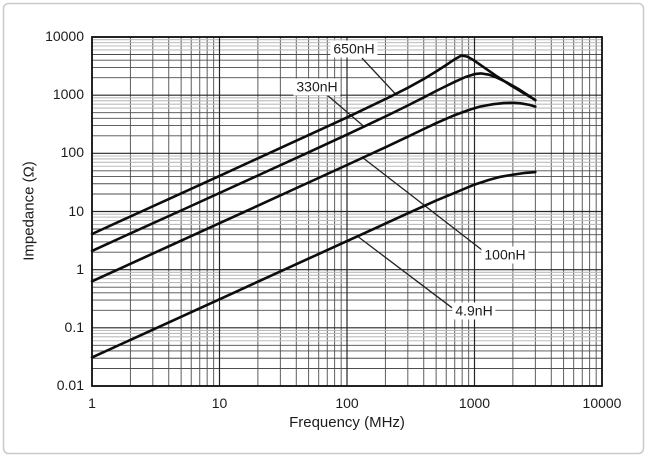 The width and height of the screenshot is (650, 462). What do you see at coordinates (379, 76) in the screenshot?
I see `leader-line-650nH` at bounding box center [379, 76].